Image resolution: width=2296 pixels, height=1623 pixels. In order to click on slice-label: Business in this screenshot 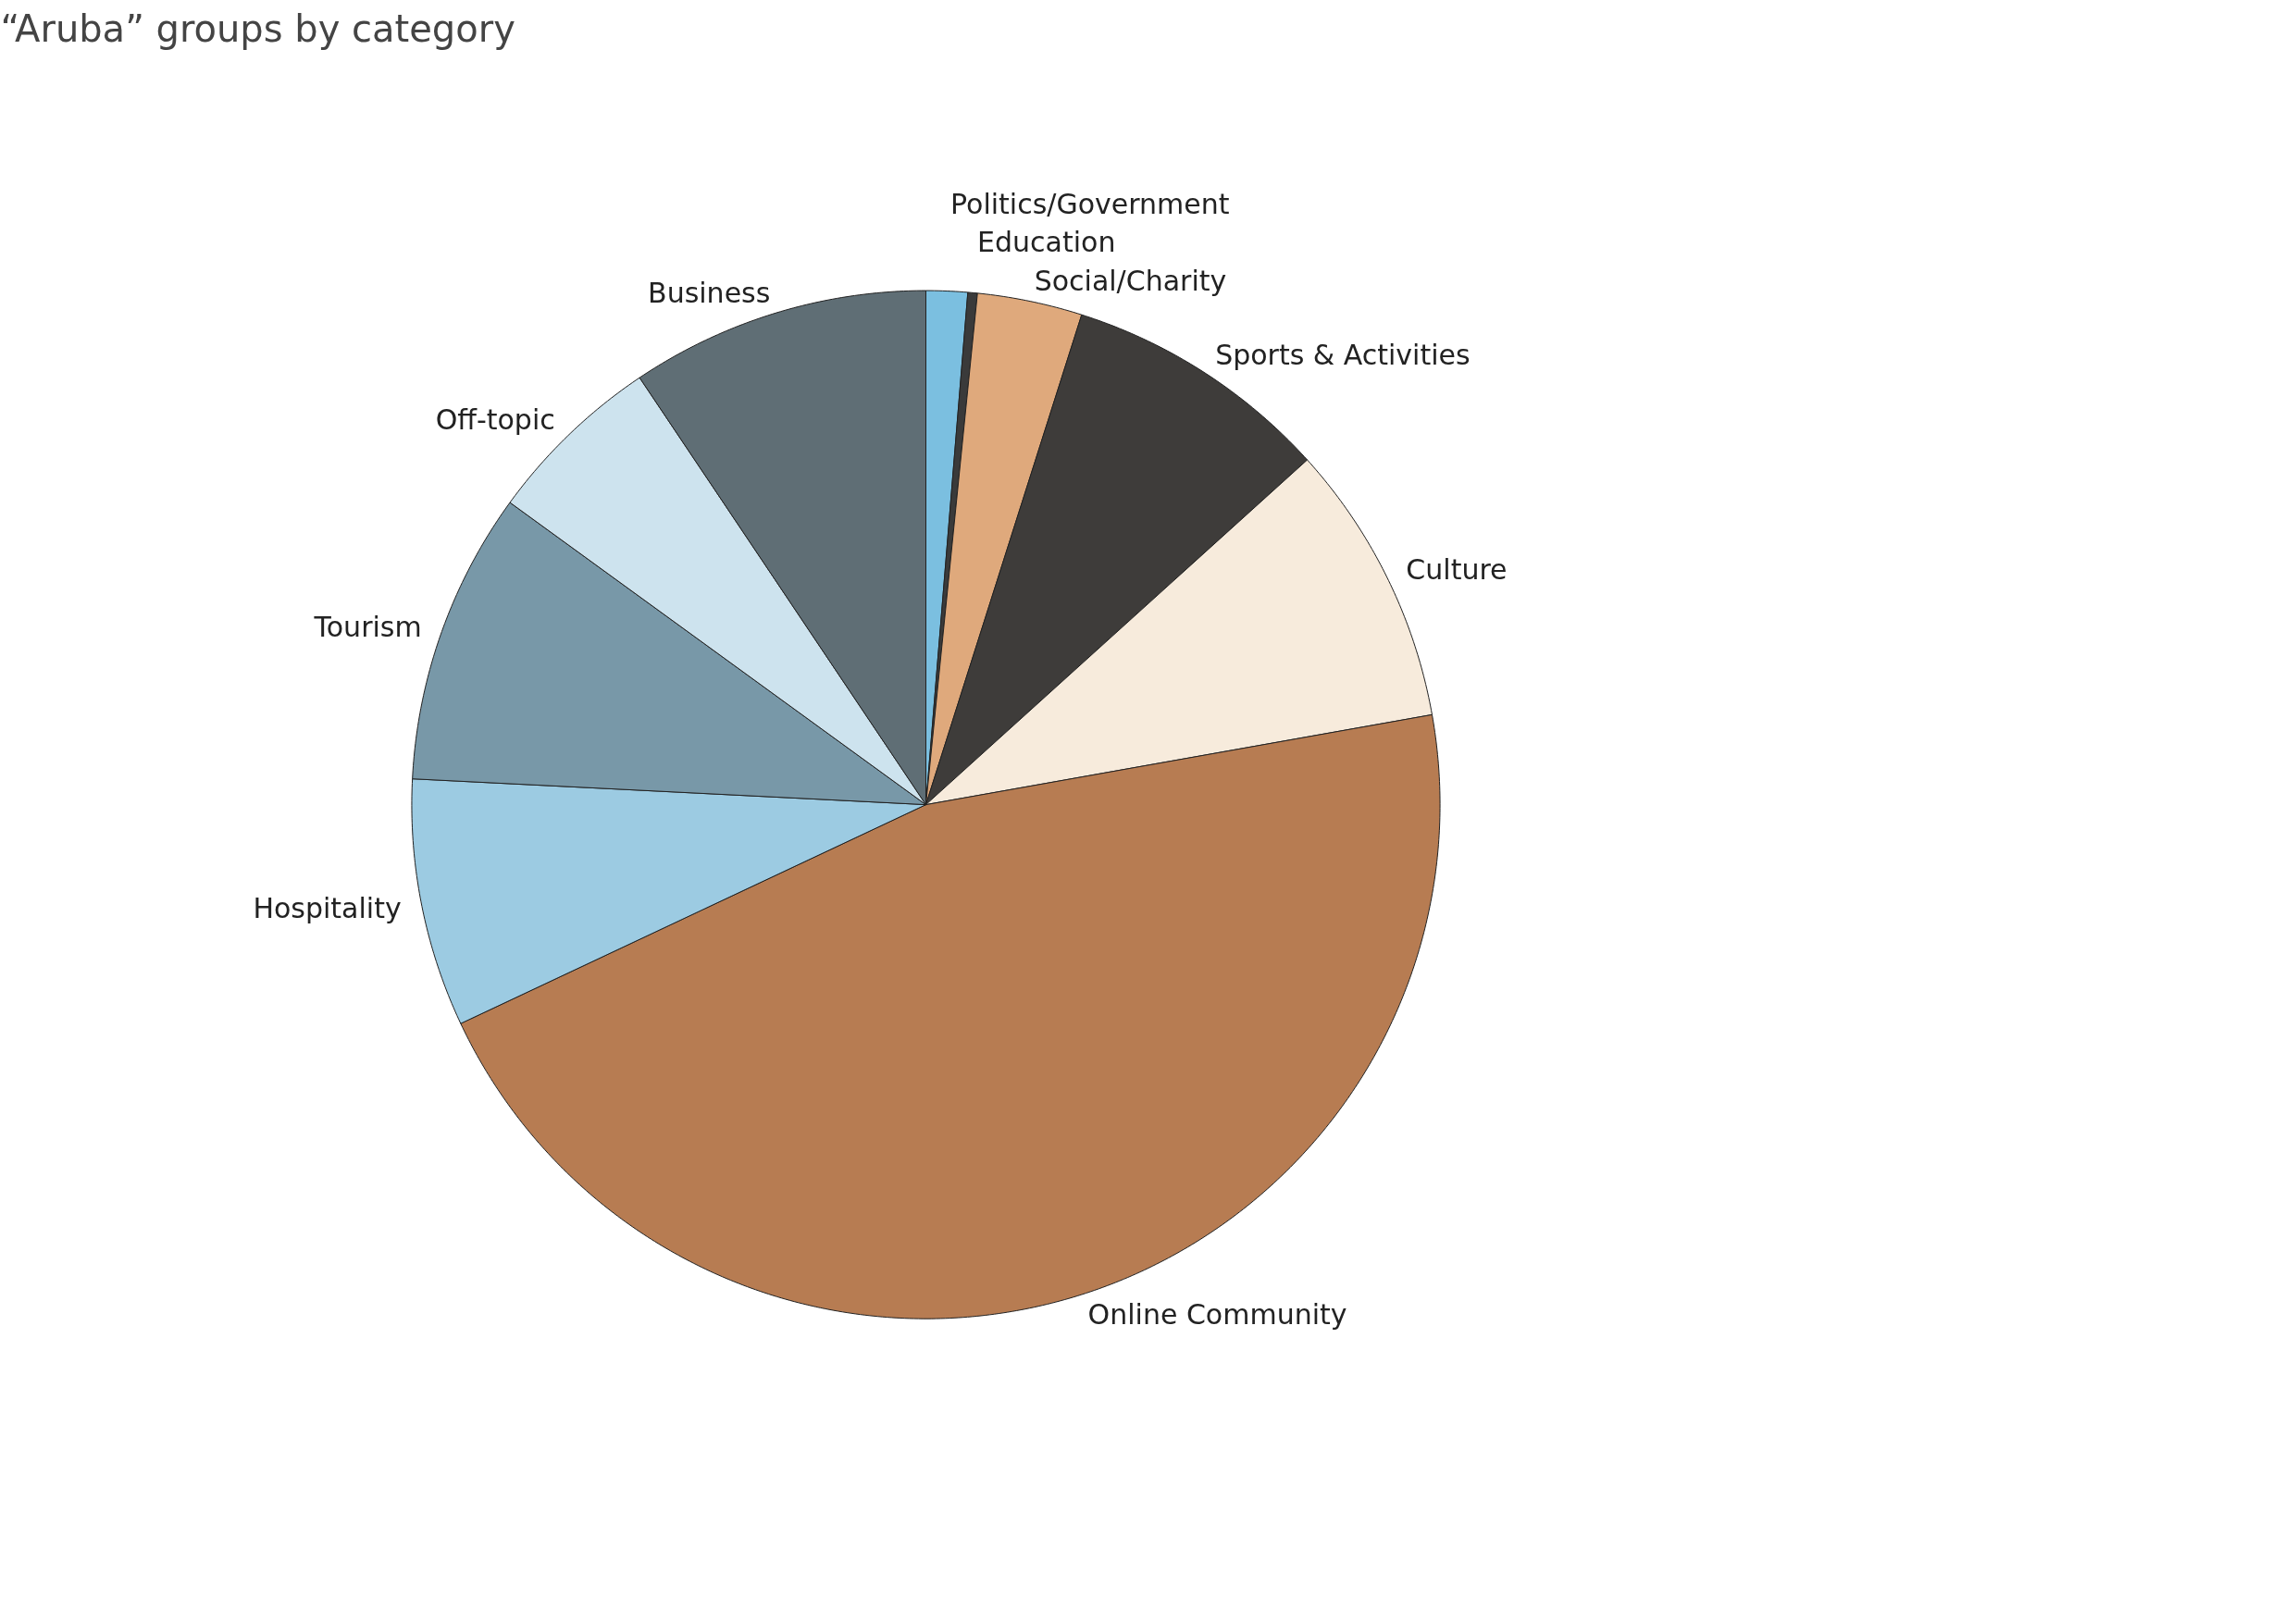, I will do `click(710, 293)`.